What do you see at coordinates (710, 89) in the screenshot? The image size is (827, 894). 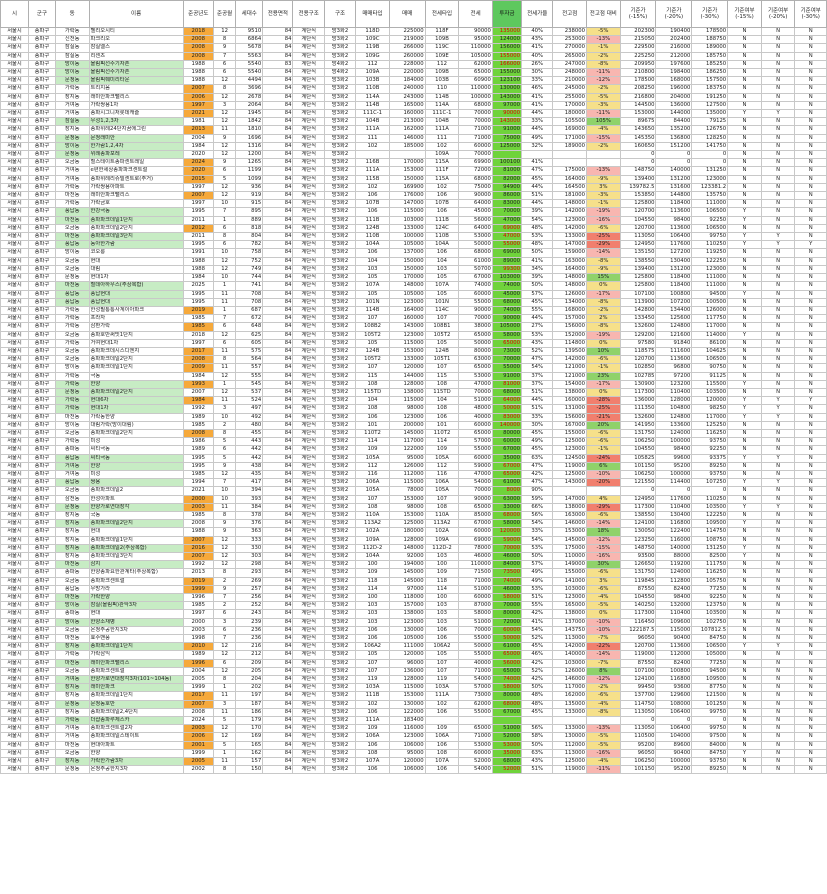 I see `table-cell: 183750` at bounding box center [710, 89].